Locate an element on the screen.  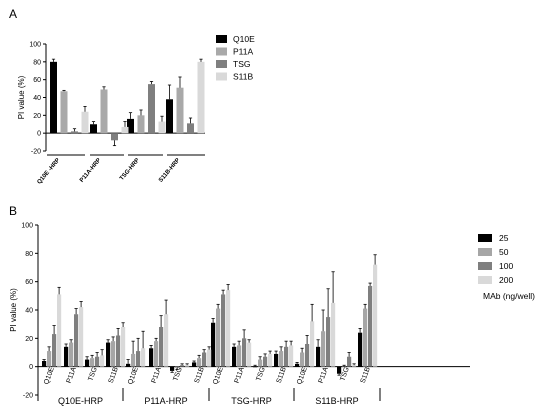
b-group-label: TSG-HRP is located at coordinates (251, 401).